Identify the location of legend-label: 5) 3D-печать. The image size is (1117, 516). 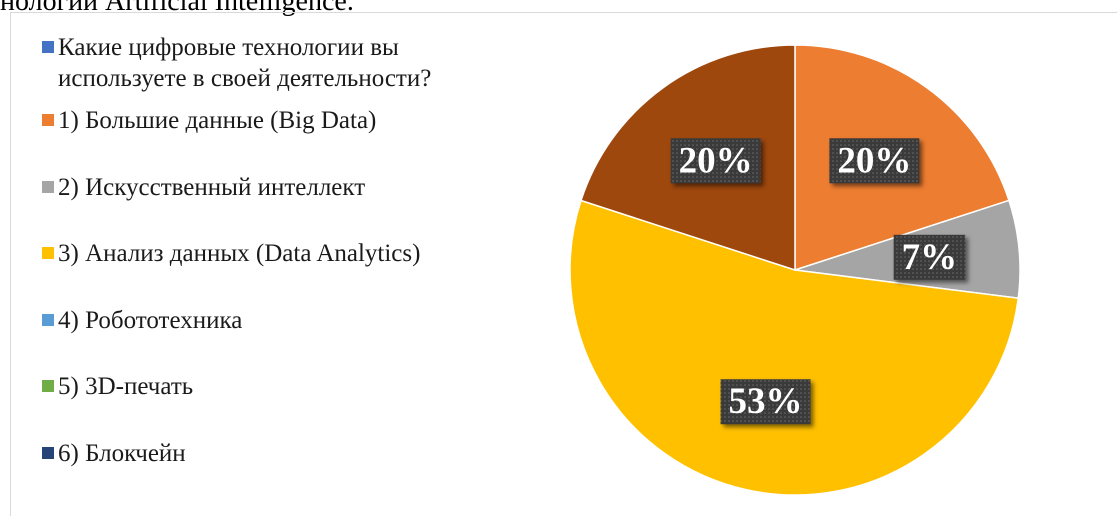
(126, 386).